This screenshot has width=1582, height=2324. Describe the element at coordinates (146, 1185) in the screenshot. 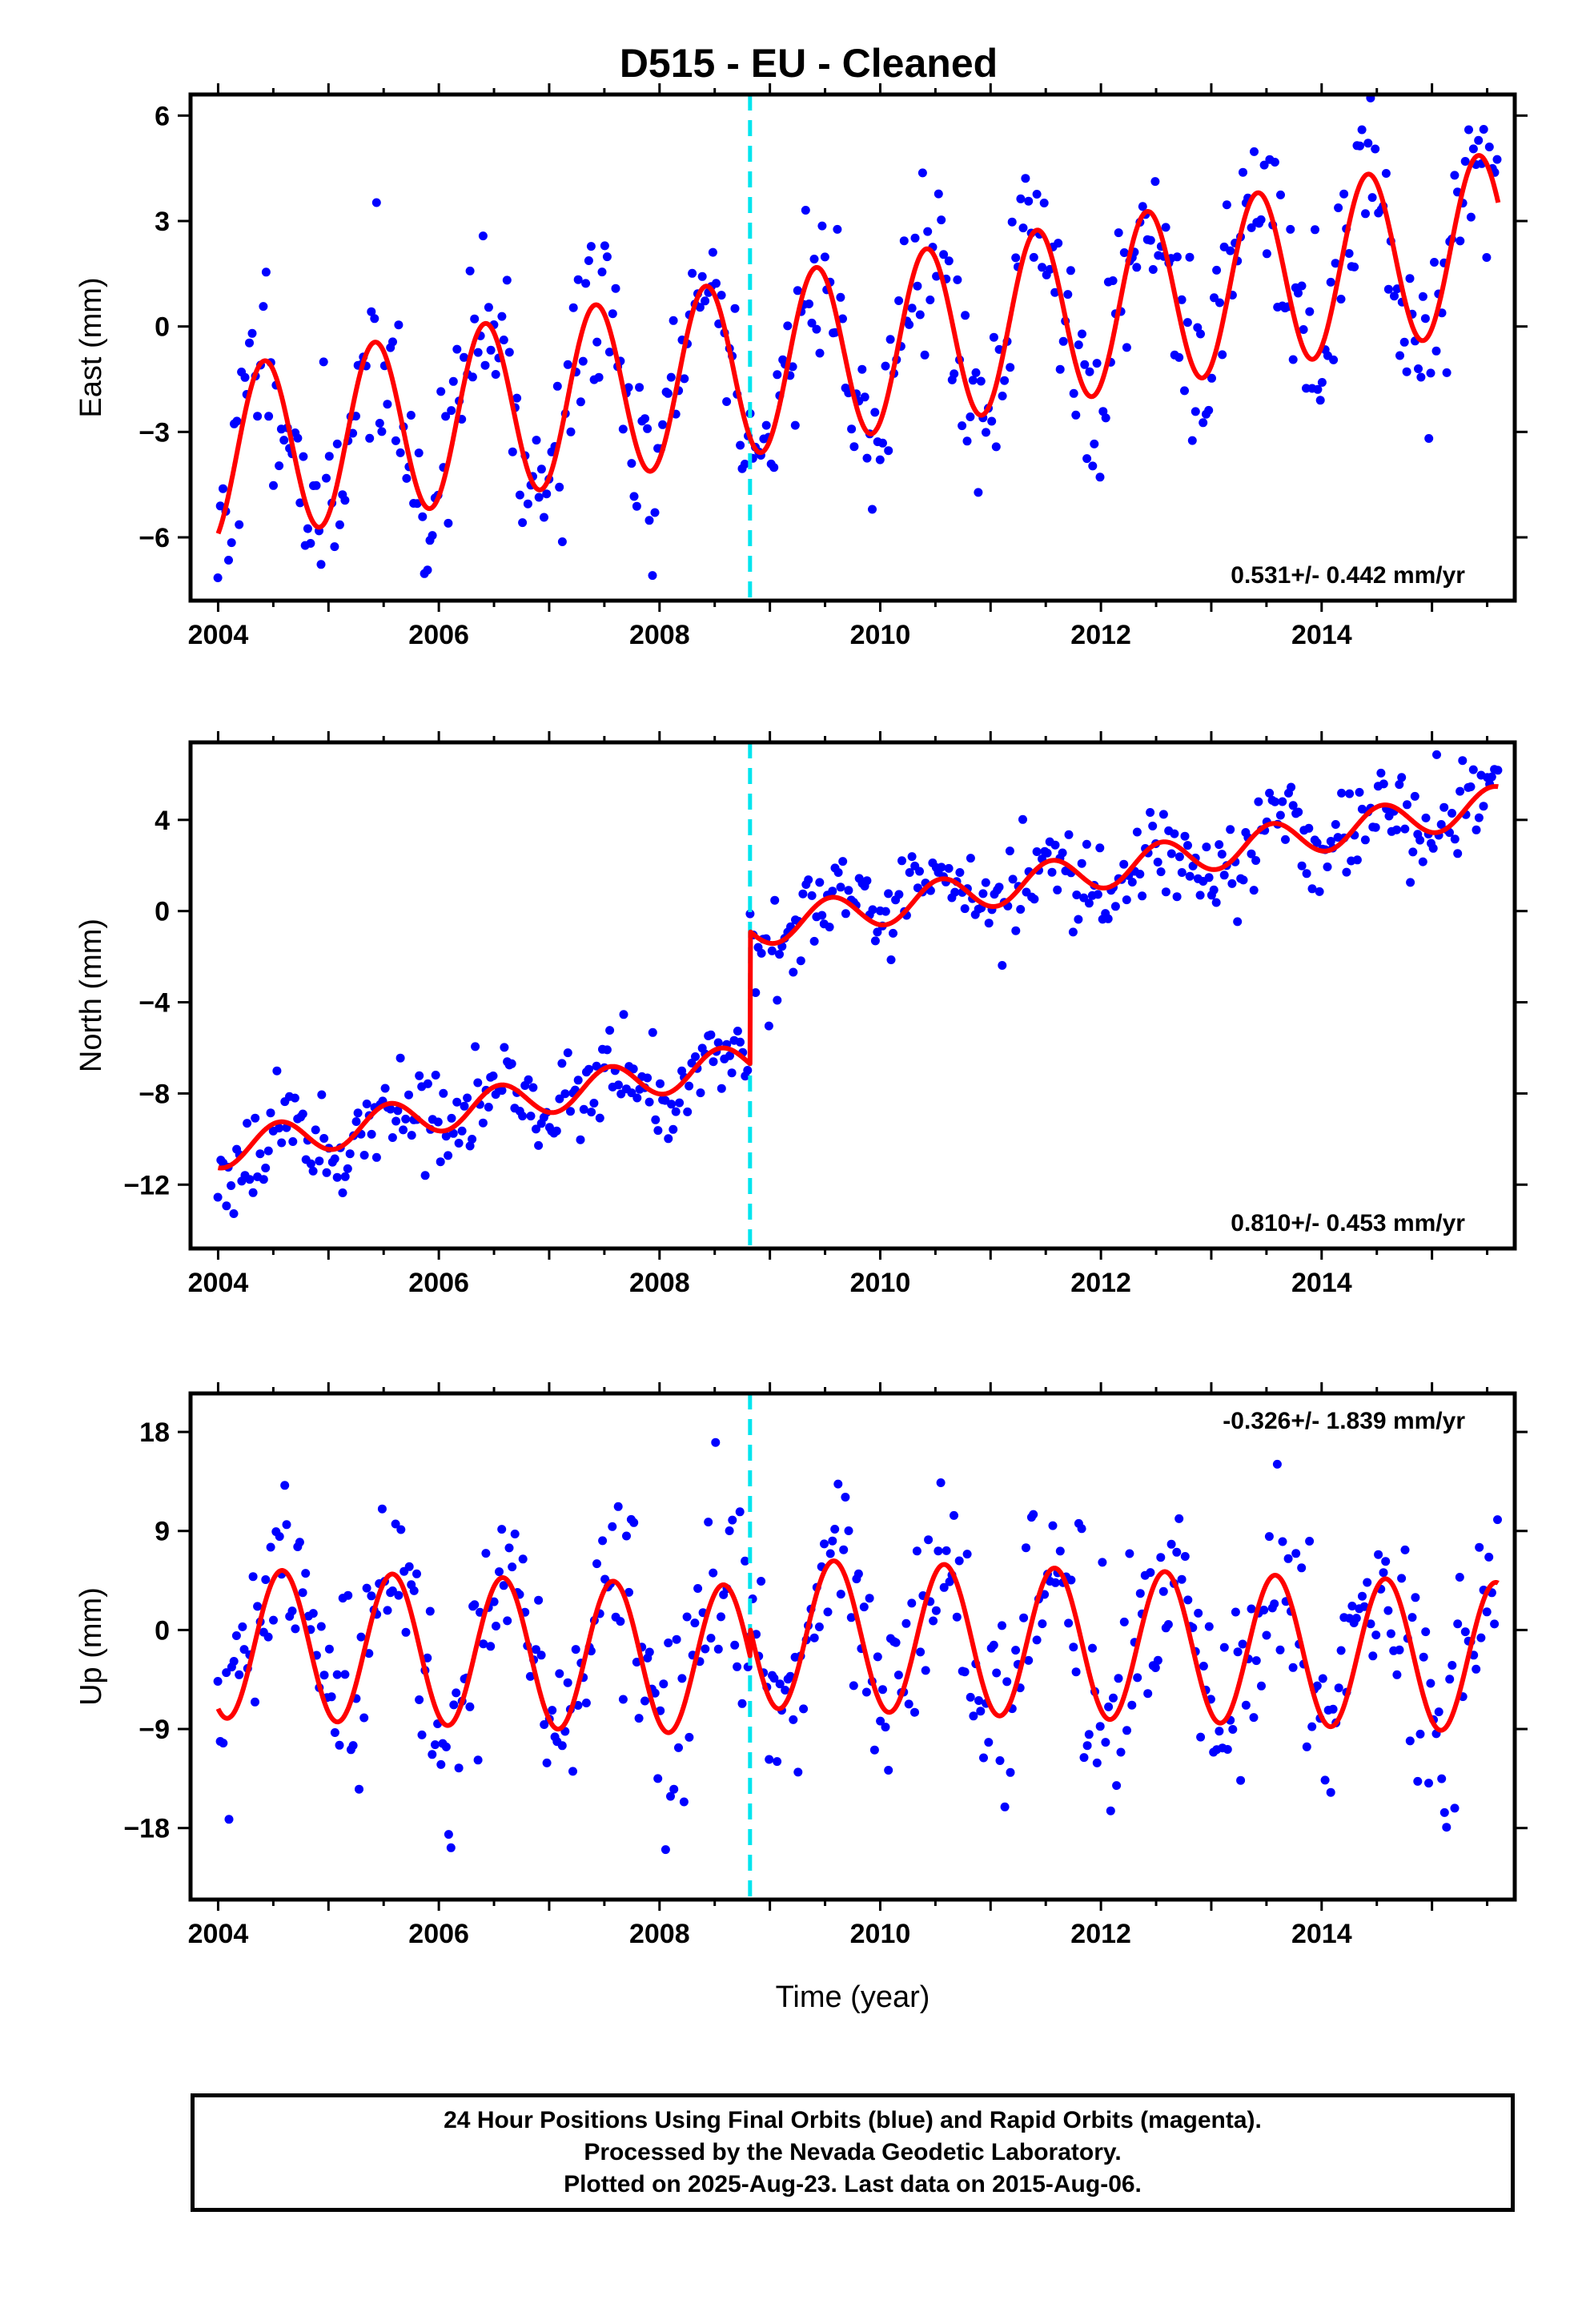

I see `y-tick-label: −12` at that location.